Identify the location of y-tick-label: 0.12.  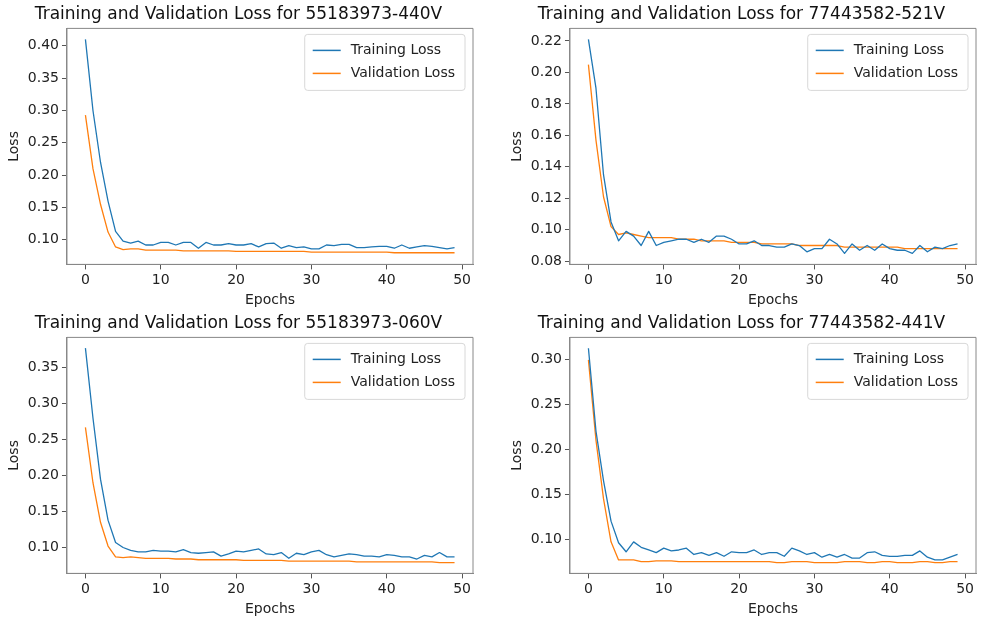
(546, 196).